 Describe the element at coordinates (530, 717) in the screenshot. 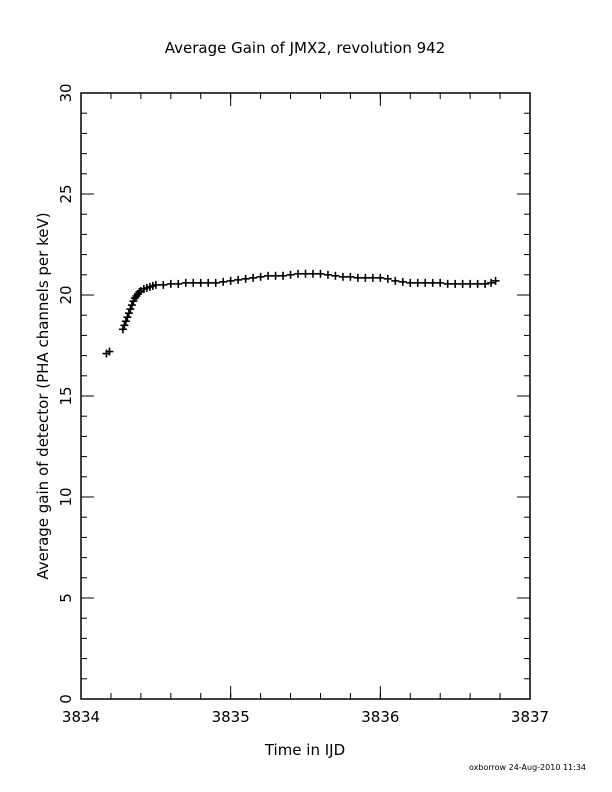

I see `x-tick-label: 3837` at that location.